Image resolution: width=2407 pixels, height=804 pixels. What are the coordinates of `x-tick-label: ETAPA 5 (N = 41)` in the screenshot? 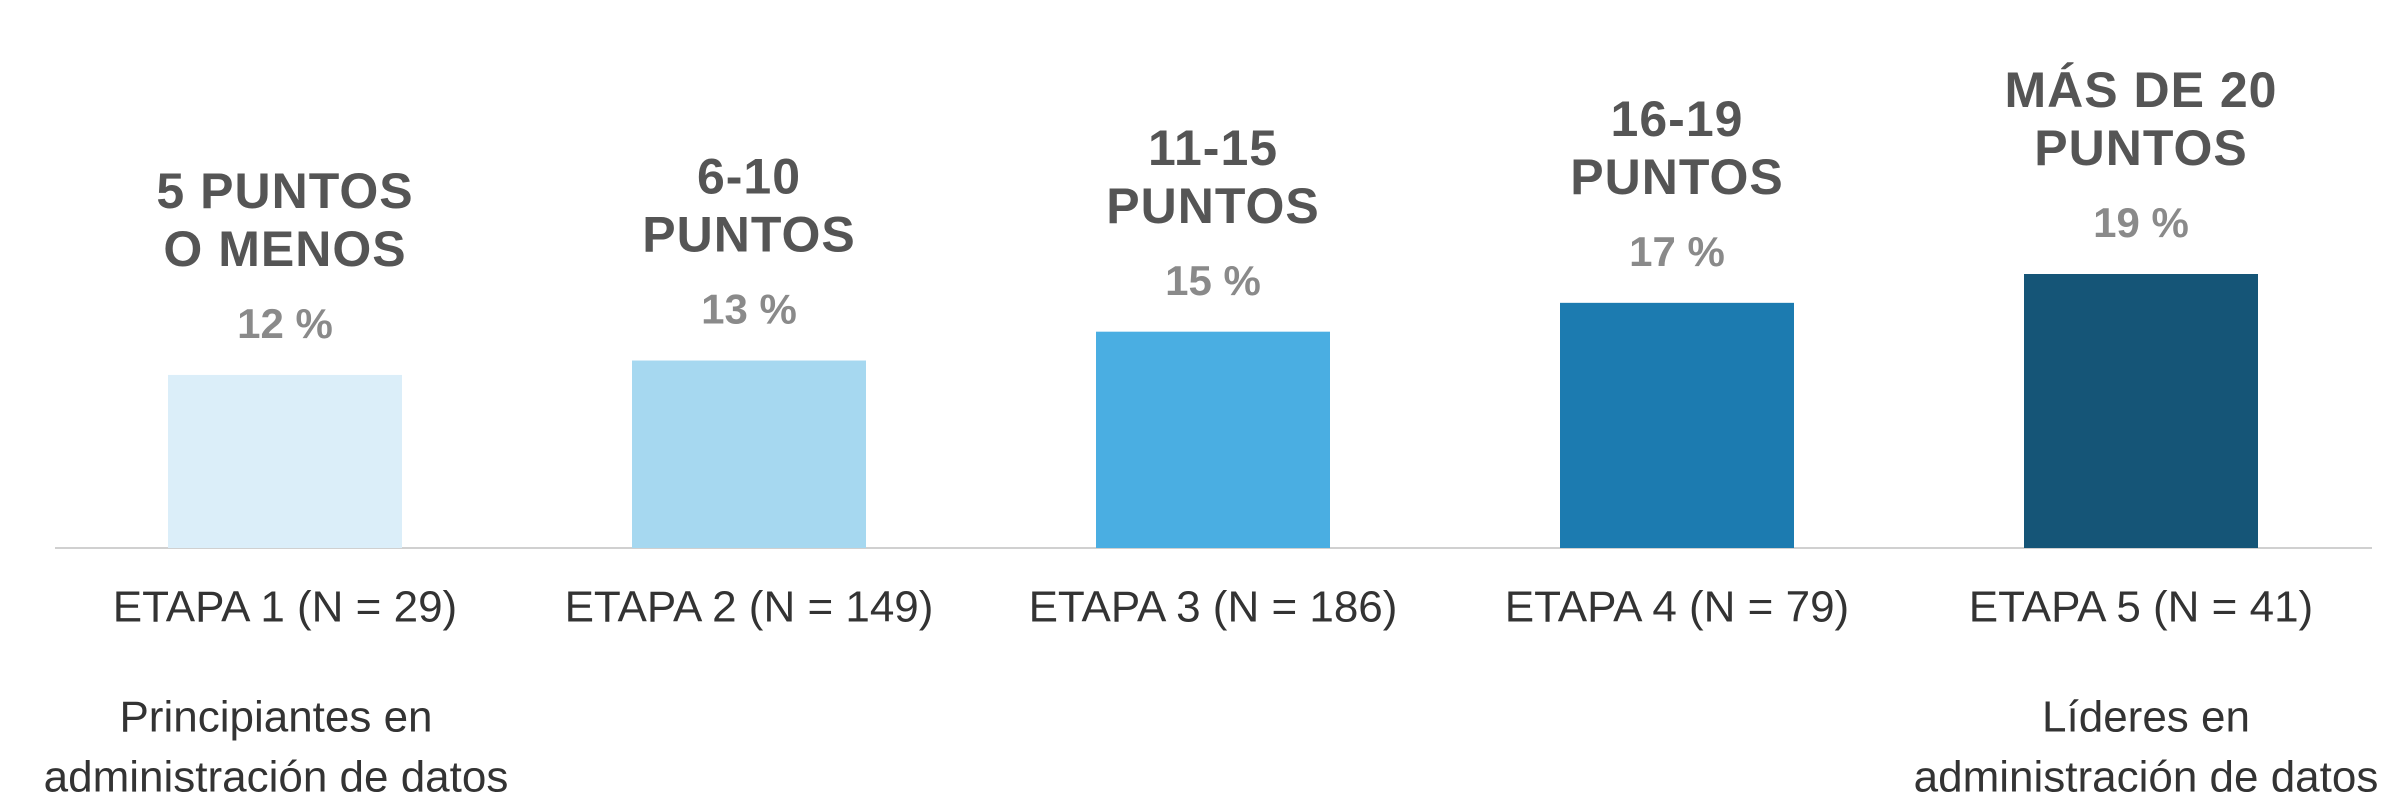 It's located at (2141, 607).